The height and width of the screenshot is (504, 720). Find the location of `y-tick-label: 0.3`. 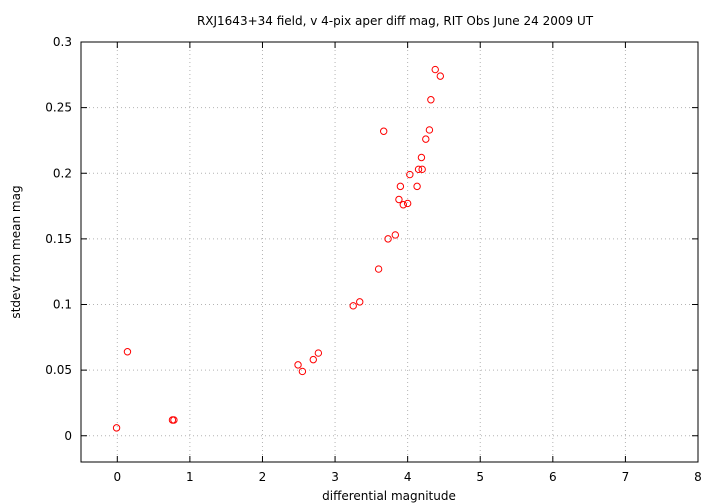

y-tick-label: 0.3 is located at coordinates (62, 42).